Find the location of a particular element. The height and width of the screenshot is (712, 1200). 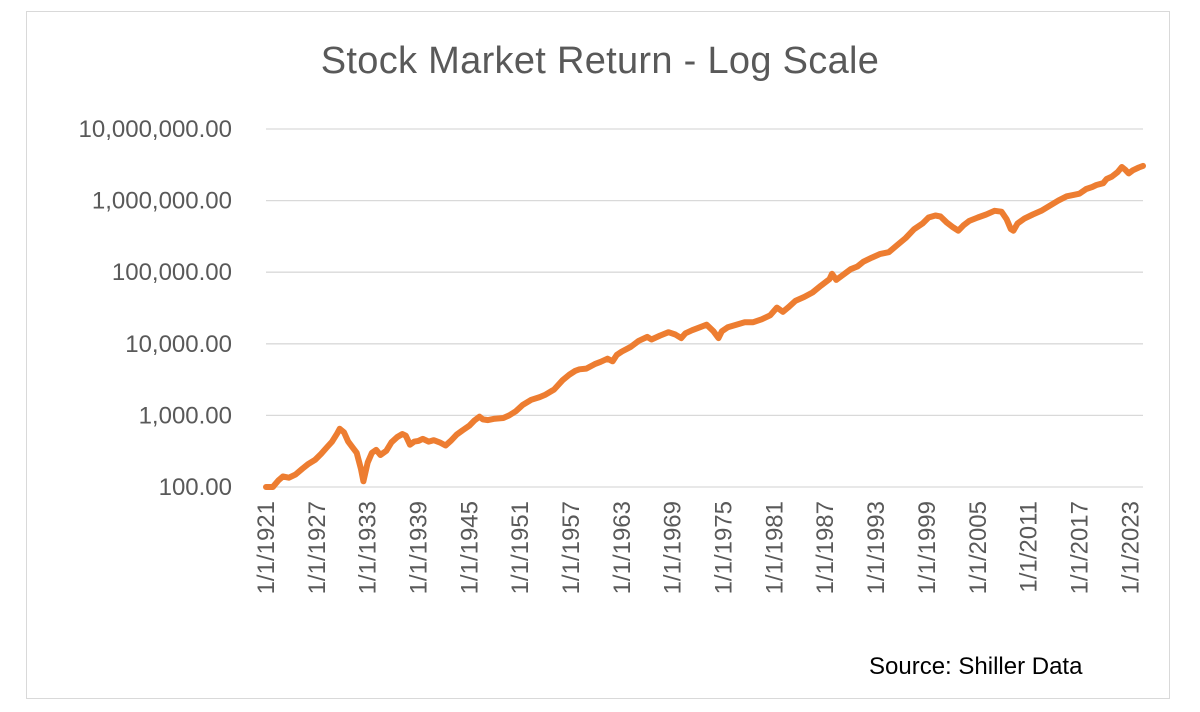

x-tick-label: 1/1/1969 is located at coordinates (673, 547).